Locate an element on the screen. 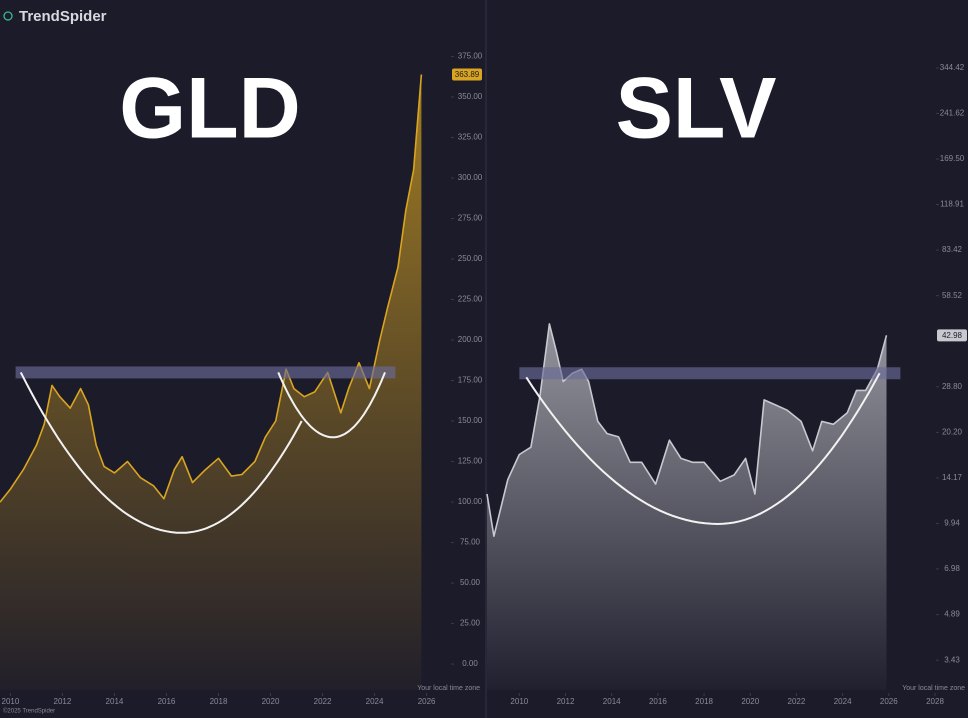 Image resolution: width=968 pixels, height=718 pixels. y-tick-label: 325.00 is located at coordinates (470, 137).